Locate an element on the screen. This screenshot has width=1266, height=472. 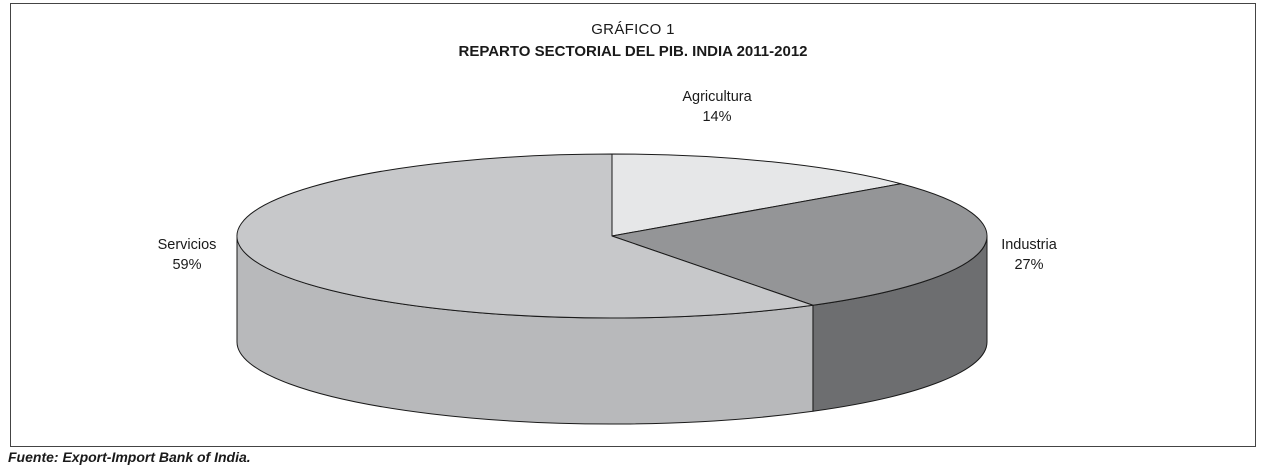
slice-label-agricultura: Agricultura 14% is located at coordinates (717, 107).